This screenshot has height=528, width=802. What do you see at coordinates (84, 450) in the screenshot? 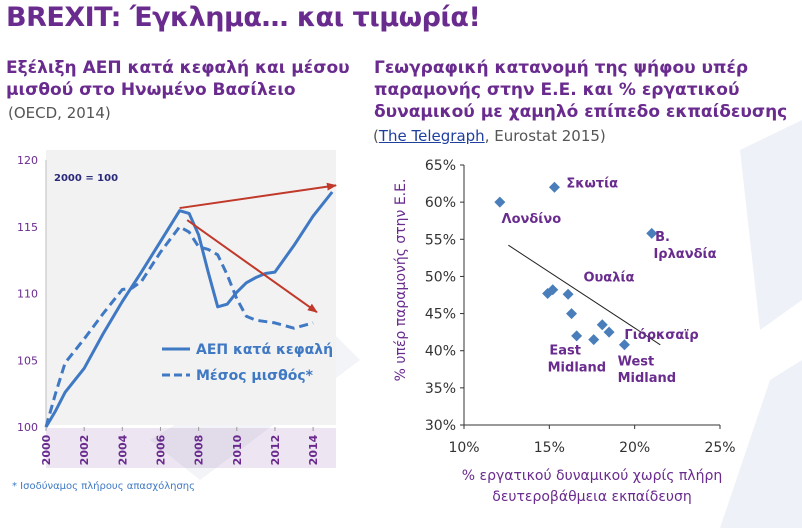
I see `x-tick-label: 2002` at bounding box center [84, 450].